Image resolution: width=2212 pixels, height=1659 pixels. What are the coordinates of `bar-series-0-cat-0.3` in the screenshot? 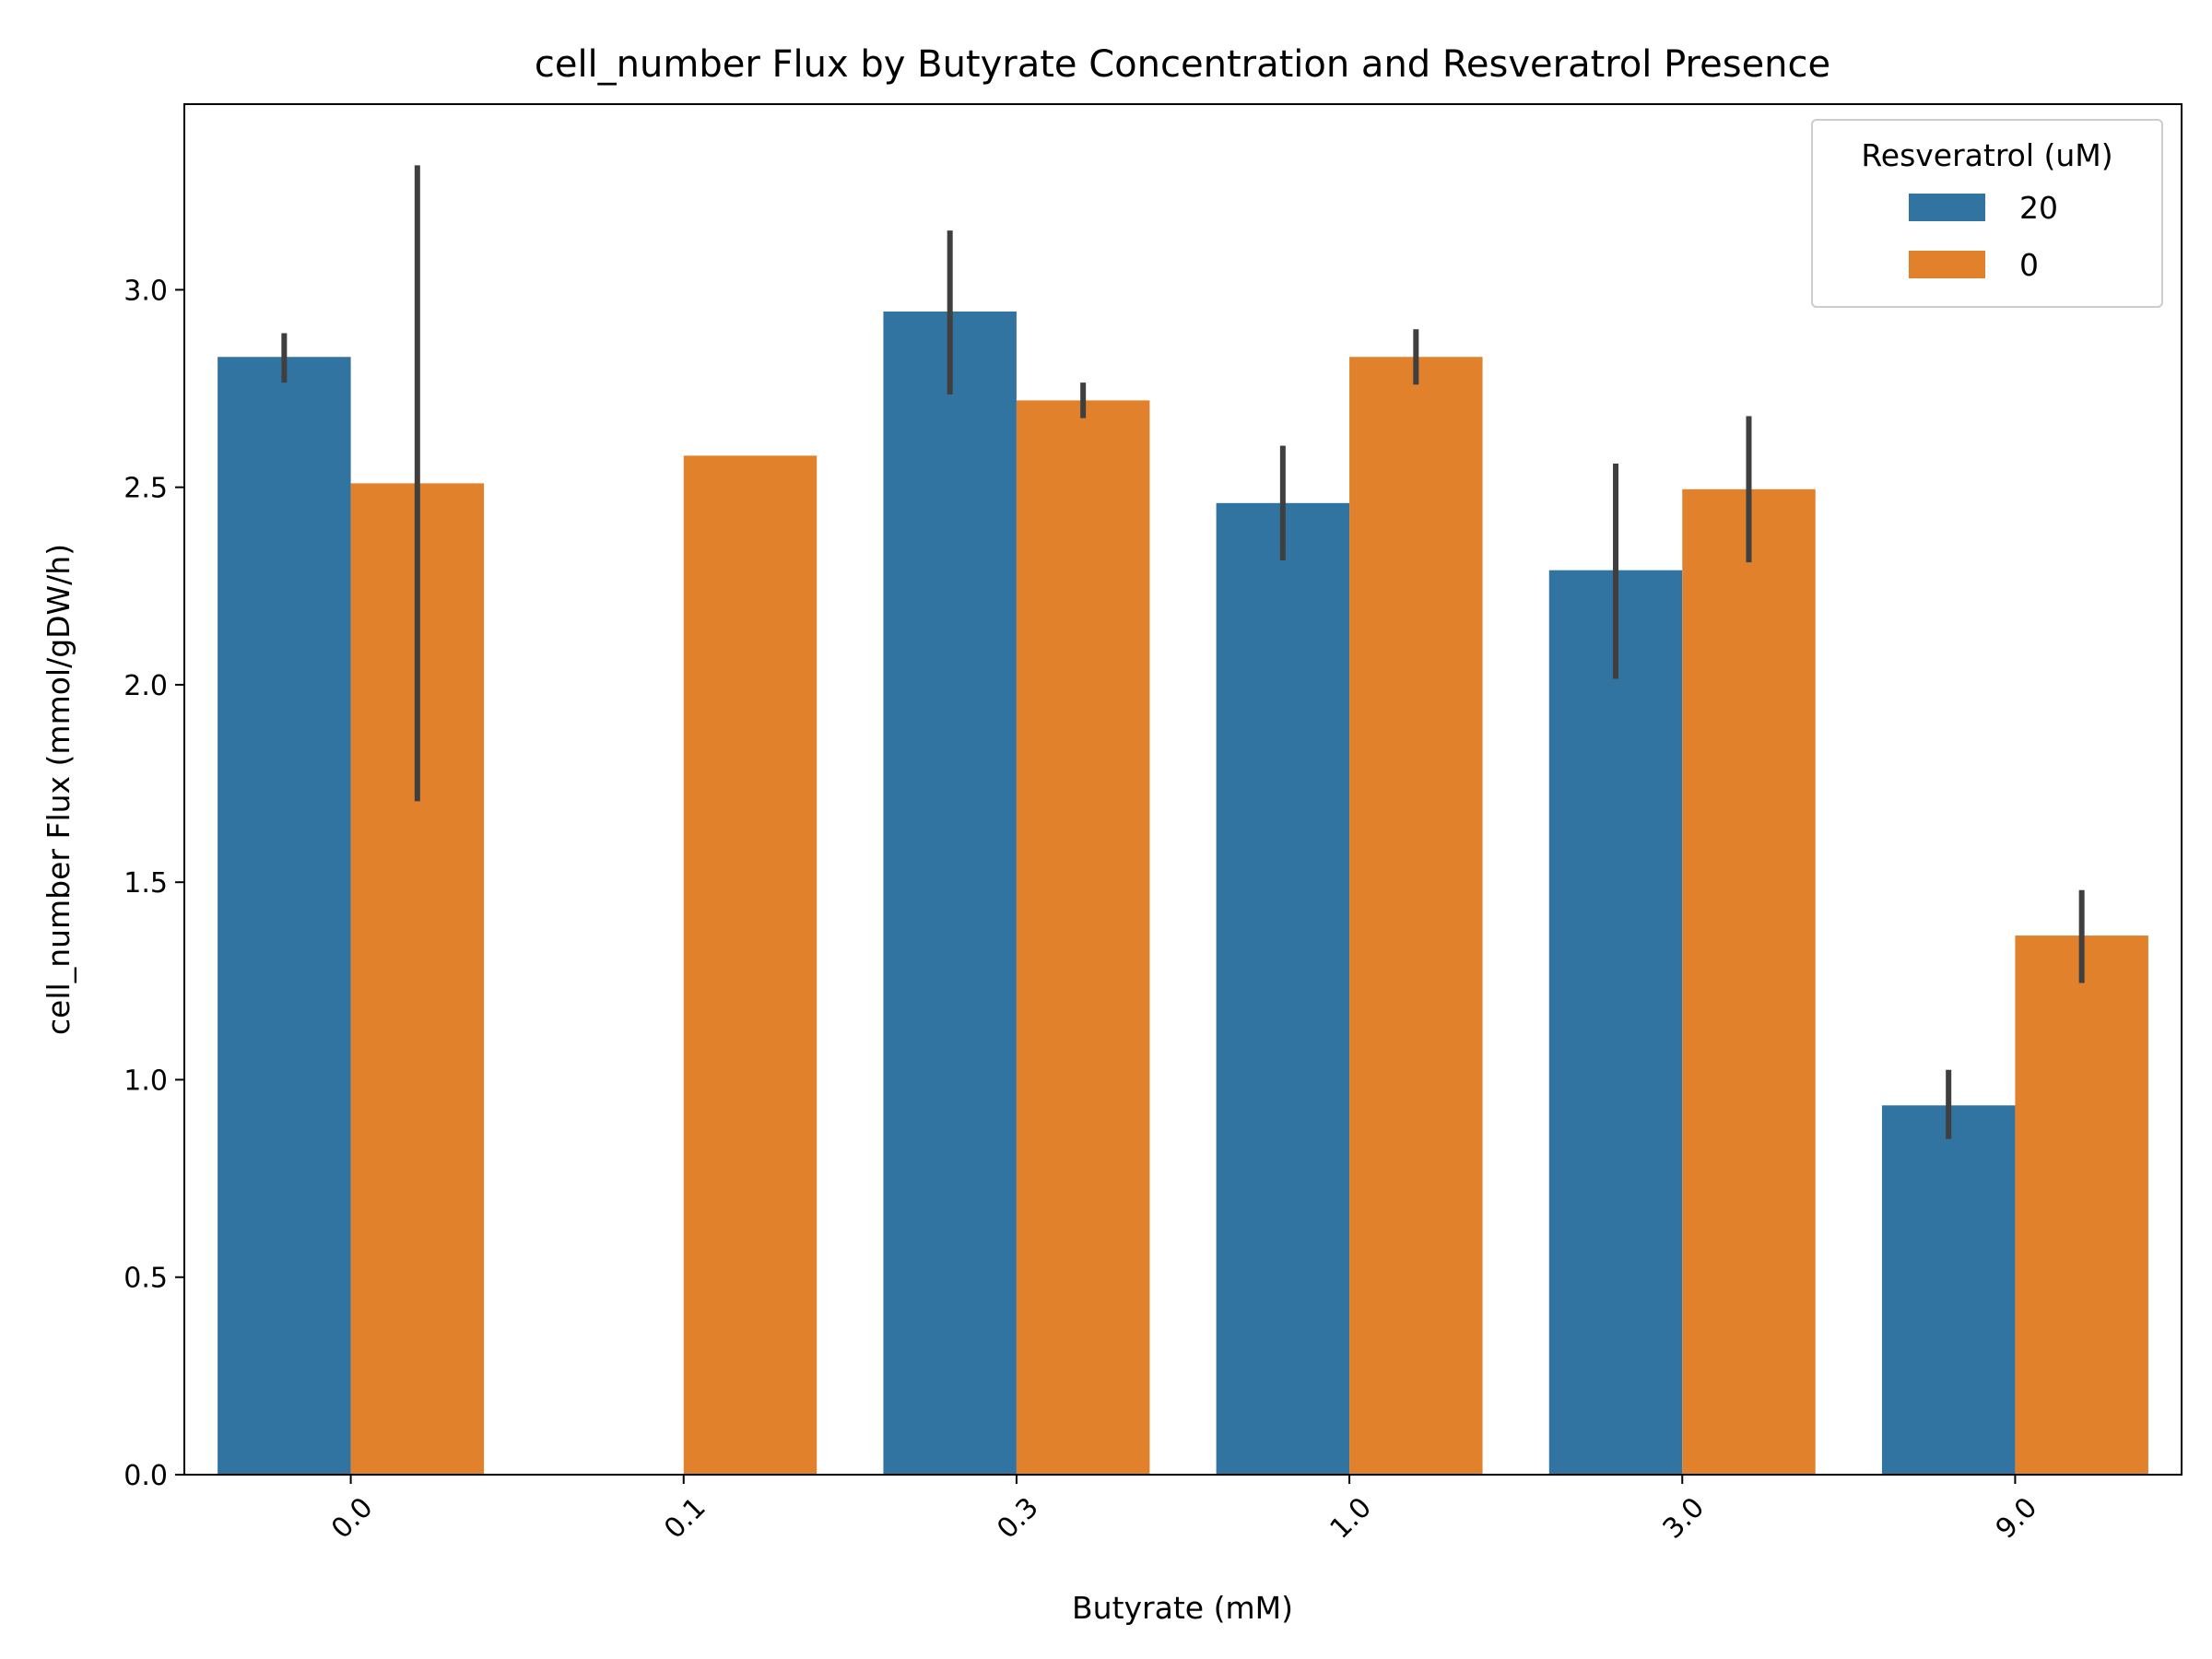 It's located at (1083, 937).